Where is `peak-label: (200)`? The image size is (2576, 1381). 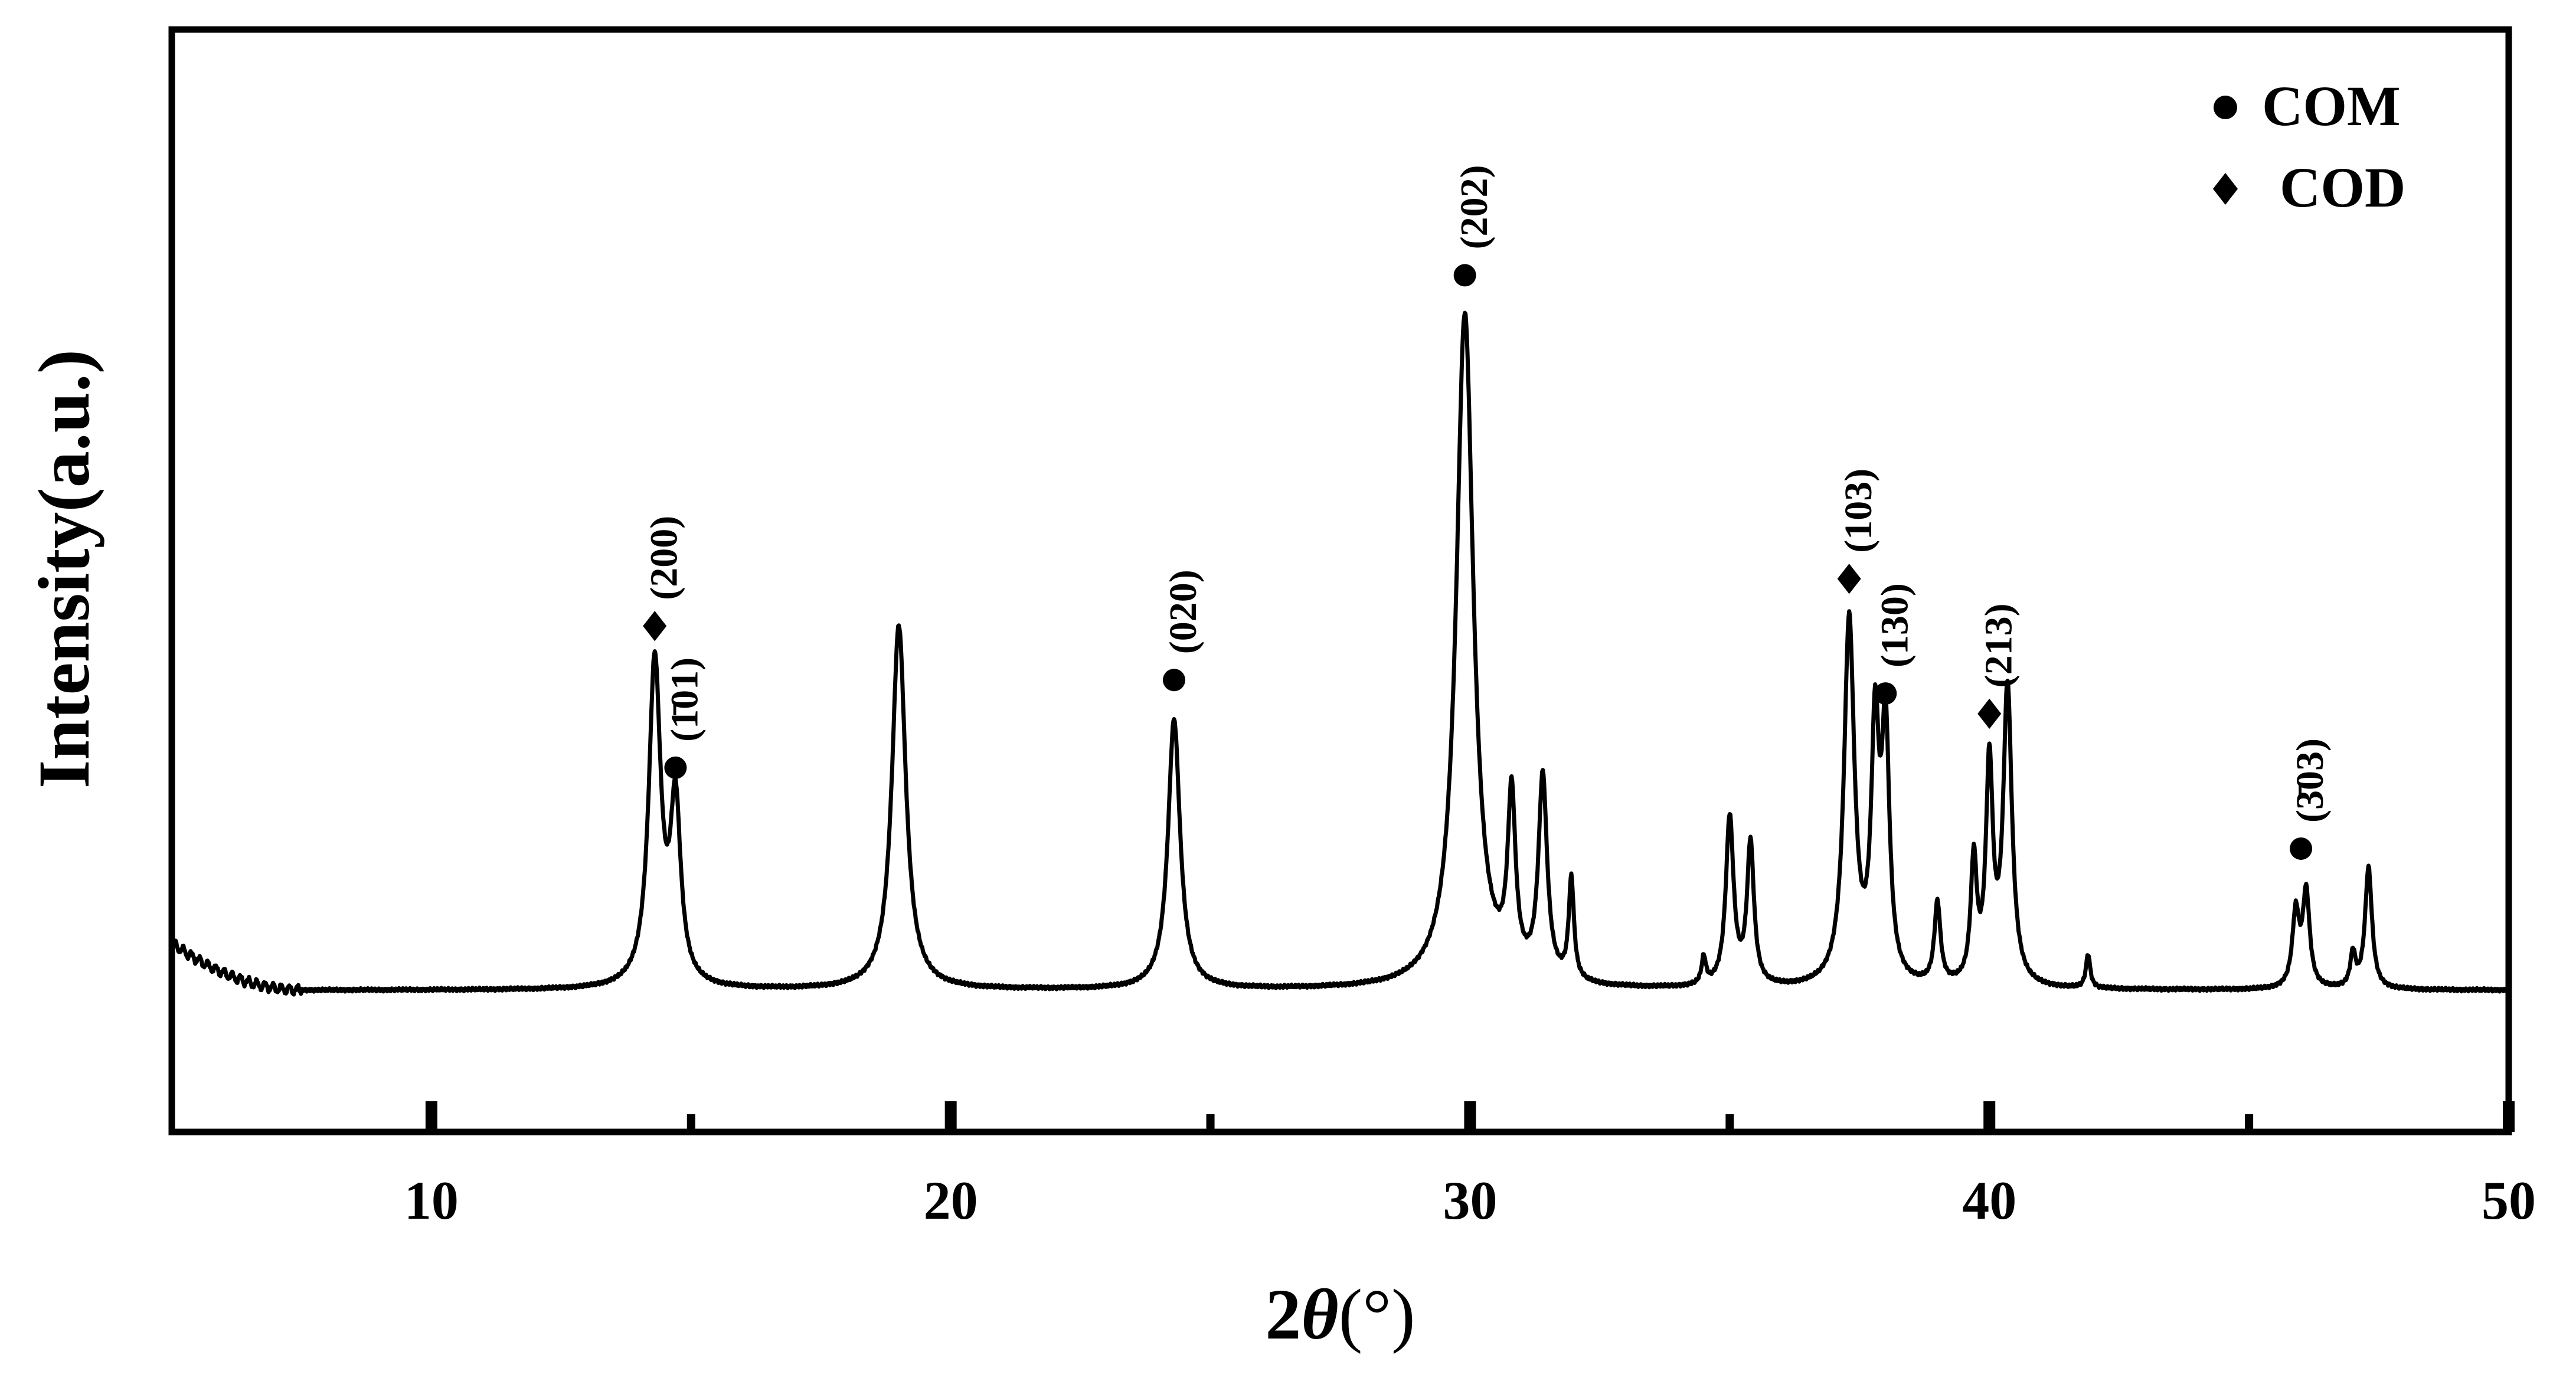 peak-label: (200) is located at coordinates (663, 558).